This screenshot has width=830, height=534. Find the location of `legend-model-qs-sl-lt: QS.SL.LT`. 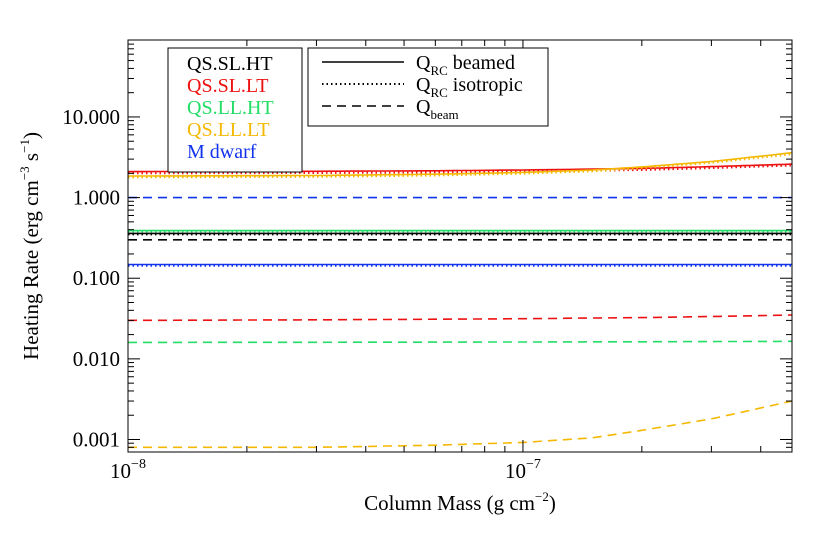

legend-model-qs-sl-lt: QS.SL.LT is located at coordinates (228, 86).